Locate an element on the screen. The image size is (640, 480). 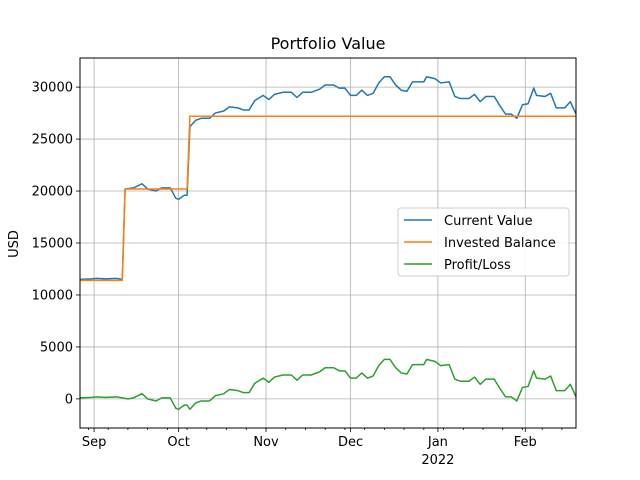
y-axis-label: USD is located at coordinates (14, 244).